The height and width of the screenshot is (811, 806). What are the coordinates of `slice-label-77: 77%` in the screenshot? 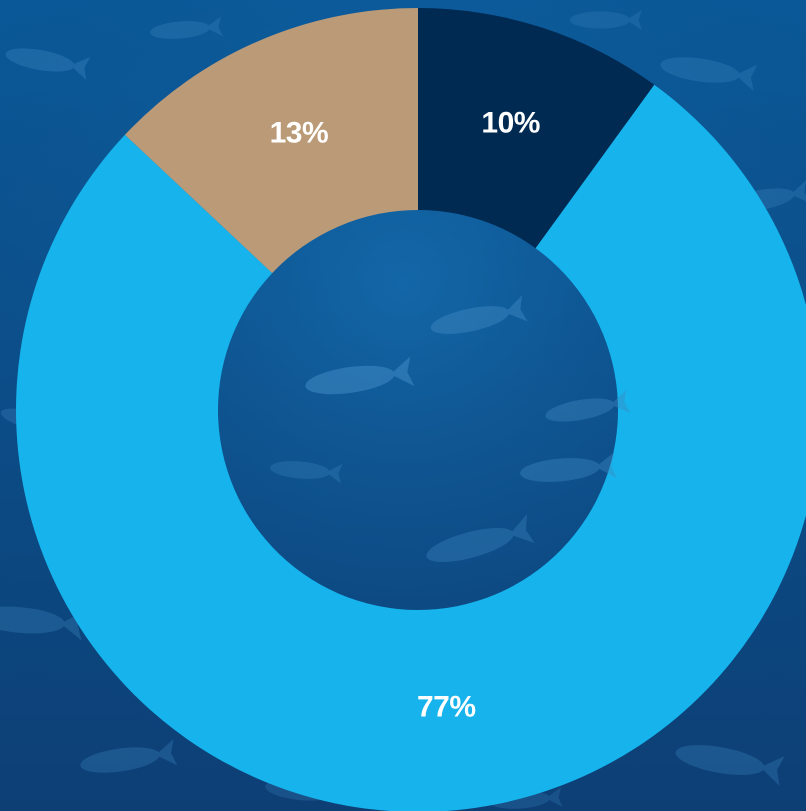 It's located at (446, 707).